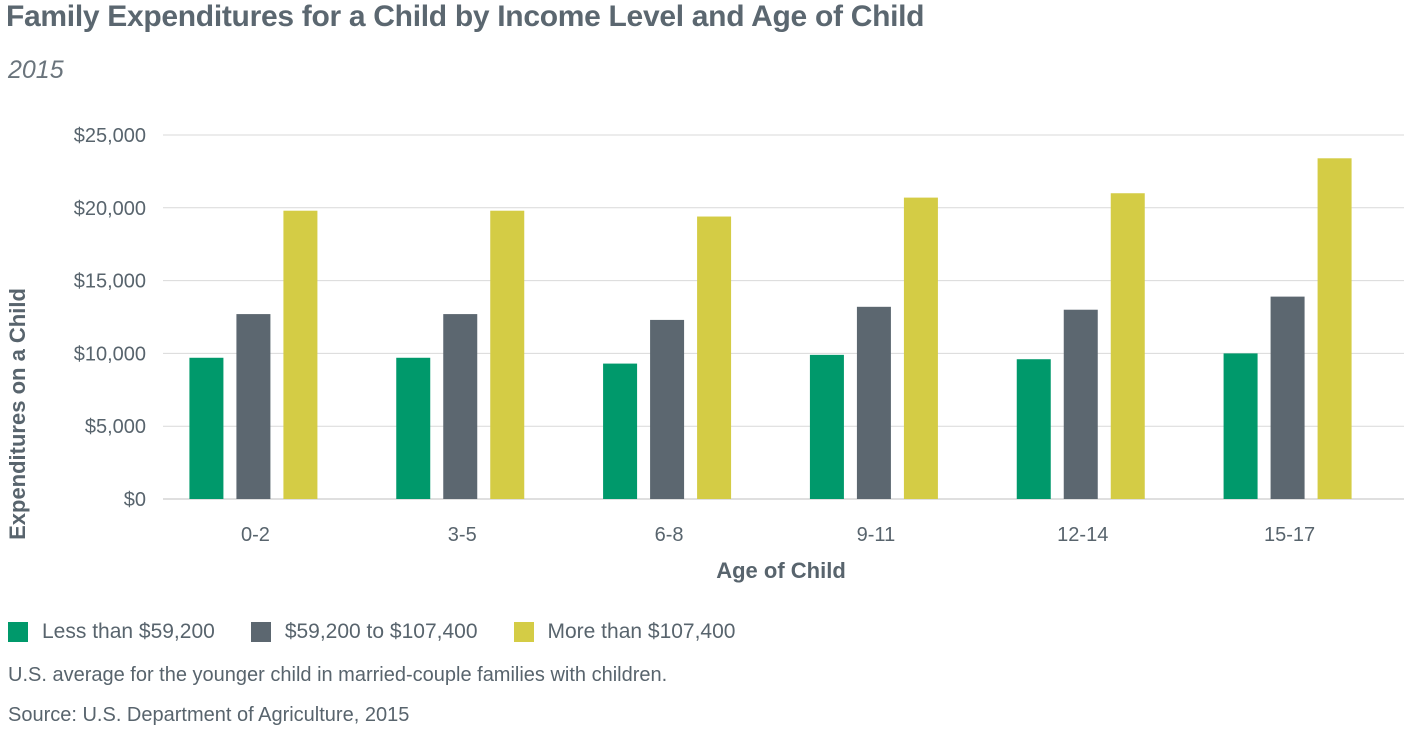 The width and height of the screenshot is (1408, 734). What do you see at coordinates (110, 209) in the screenshot?
I see `y-tick-label: $20,000` at bounding box center [110, 209].